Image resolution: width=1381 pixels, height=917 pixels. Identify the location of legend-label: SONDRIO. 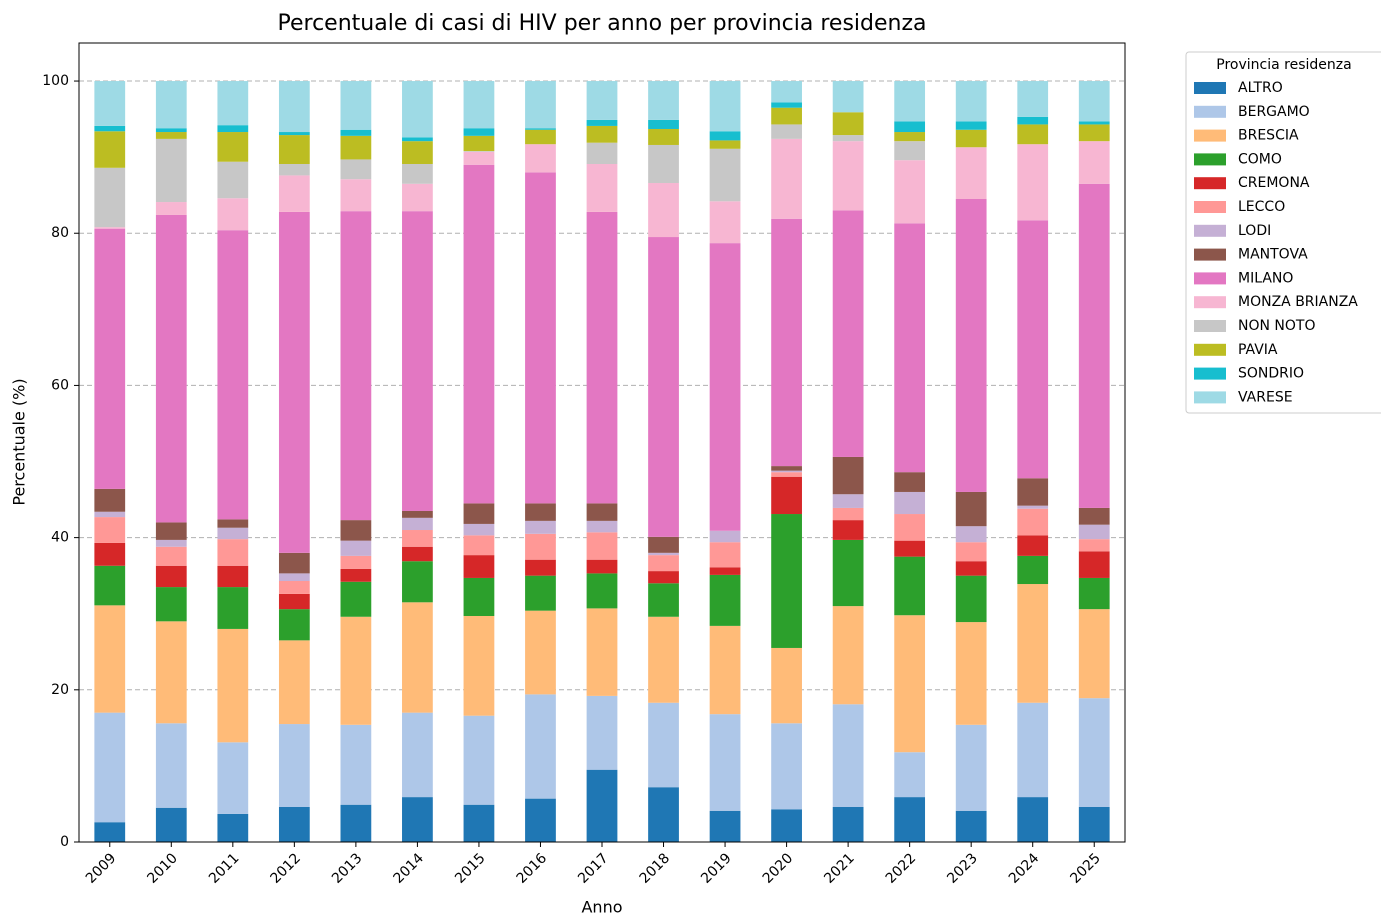
(1271, 374).